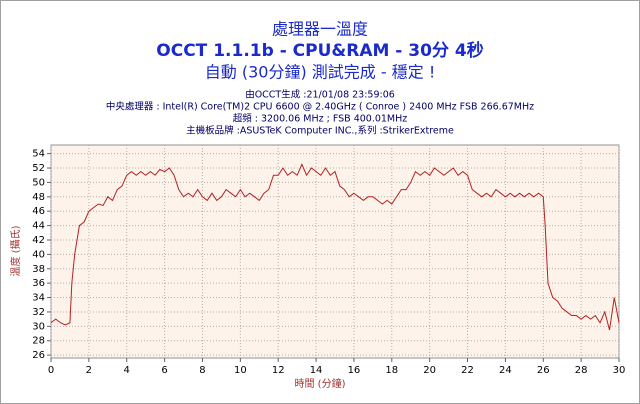  What do you see at coordinates (354, 370) in the screenshot?
I see `x-tick-label: 16` at bounding box center [354, 370].